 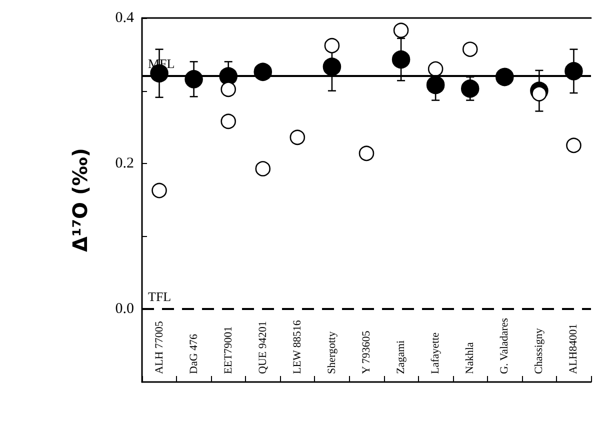 I want to click on x-tick-label: Zagami, so click(x=401, y=357).